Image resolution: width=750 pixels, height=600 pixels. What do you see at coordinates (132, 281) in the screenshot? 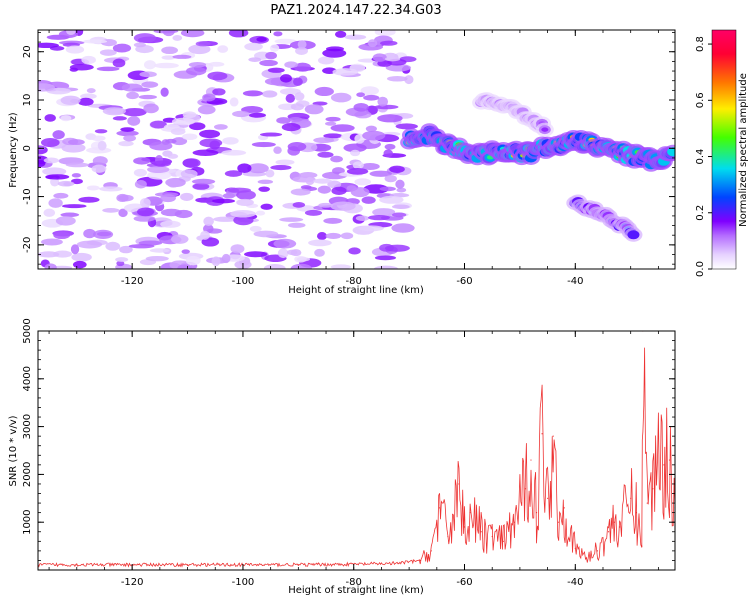
I see `top-xtick-label: -120` at bounding box center [132, 281].